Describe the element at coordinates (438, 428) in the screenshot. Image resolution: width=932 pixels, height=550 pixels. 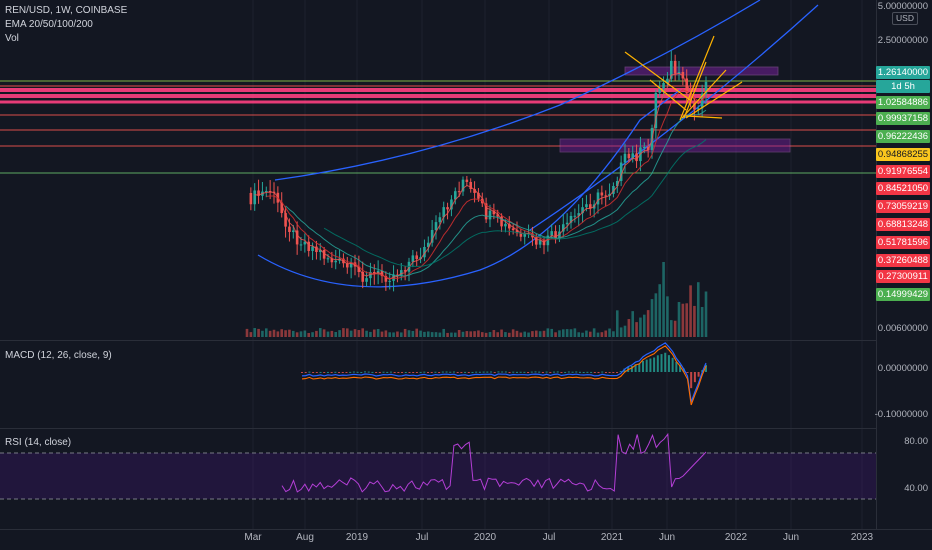
I see `pane-separator-rsi` at that location.